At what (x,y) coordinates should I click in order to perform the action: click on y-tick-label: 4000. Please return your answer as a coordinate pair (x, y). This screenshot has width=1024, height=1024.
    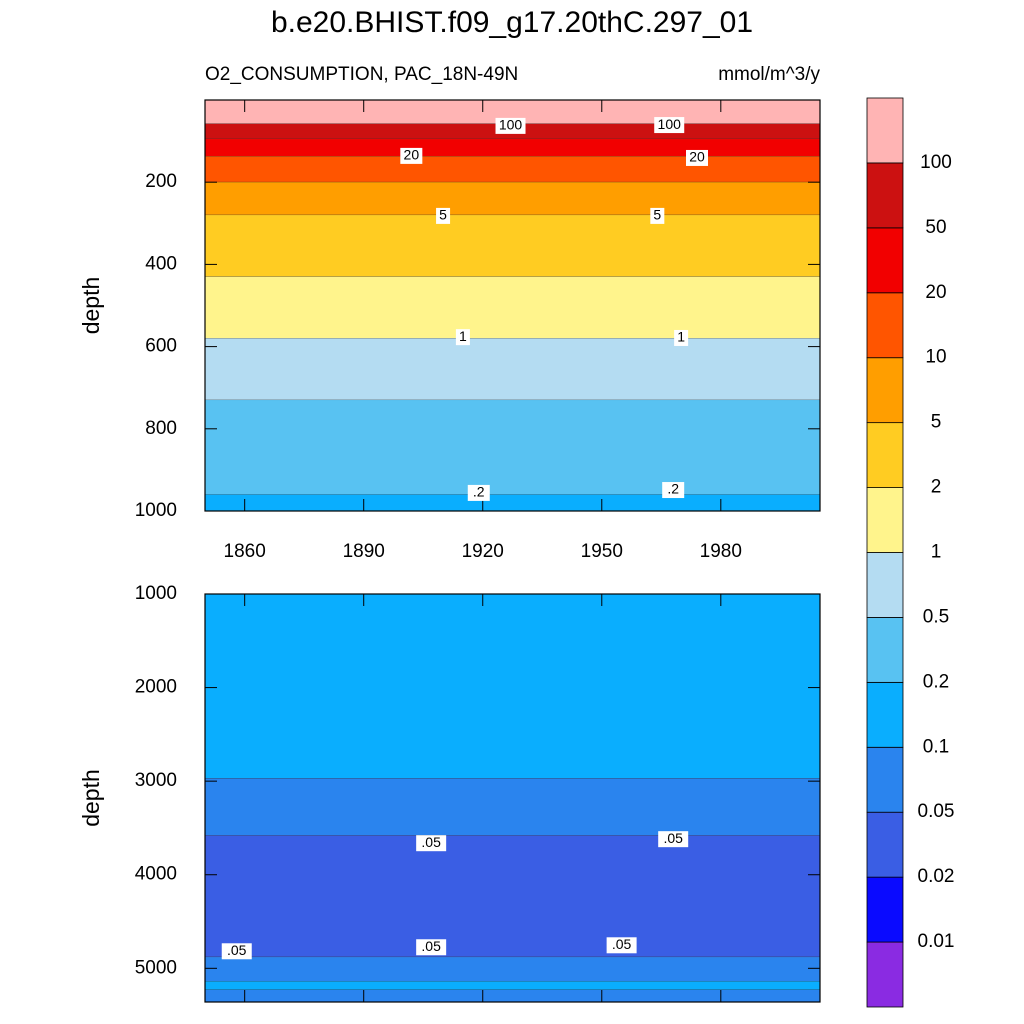
    Looking at the image, I should click on (156, 874).